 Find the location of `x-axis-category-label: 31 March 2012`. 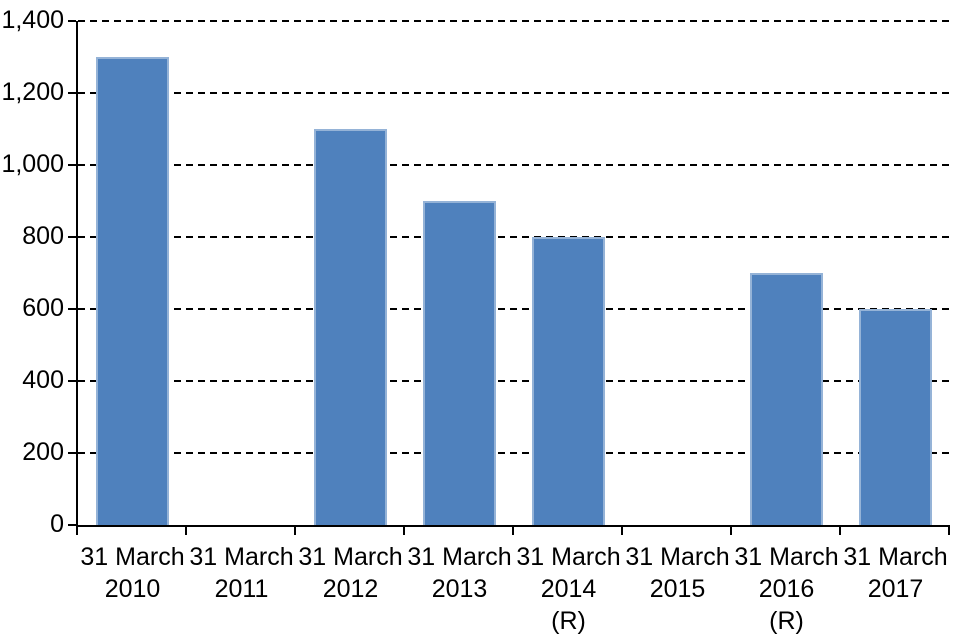

x-axis-category-label: 31 March 2012 is located at coordinates (350, 573).